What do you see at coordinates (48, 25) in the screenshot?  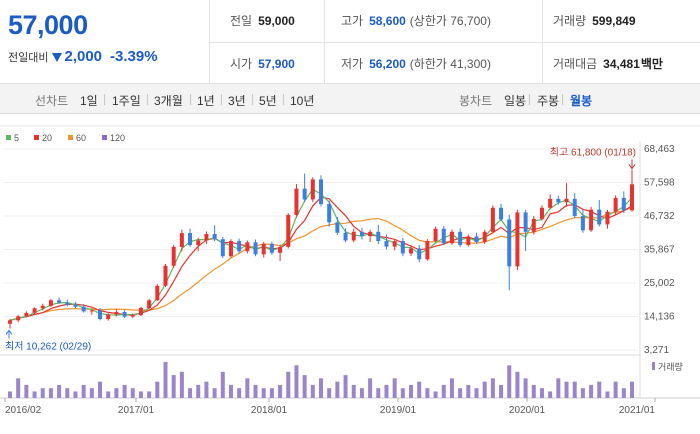 I see `current-price: 57,000` at bounding box center [48, 25].